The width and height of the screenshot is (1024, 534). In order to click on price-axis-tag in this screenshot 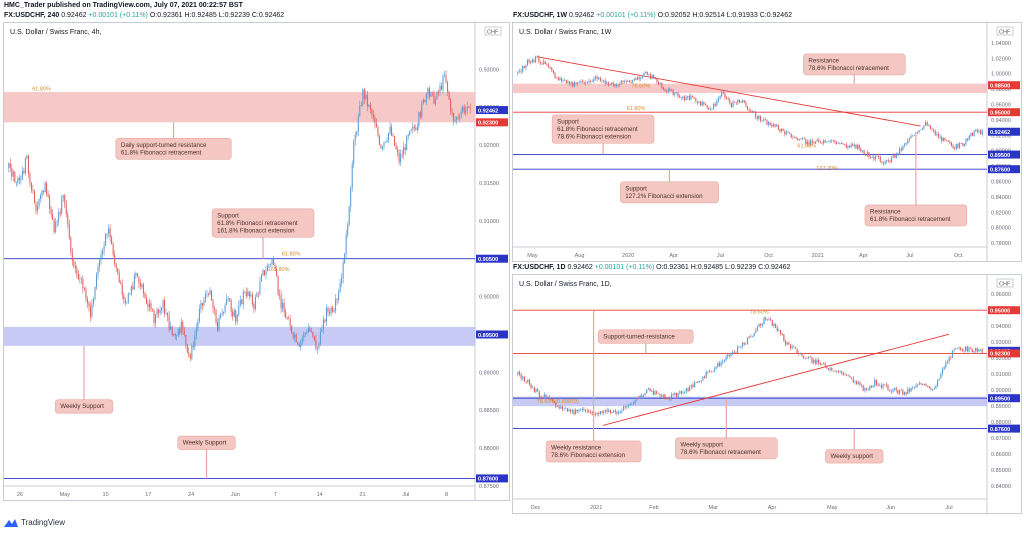, I will do `click(1004, 310)`.